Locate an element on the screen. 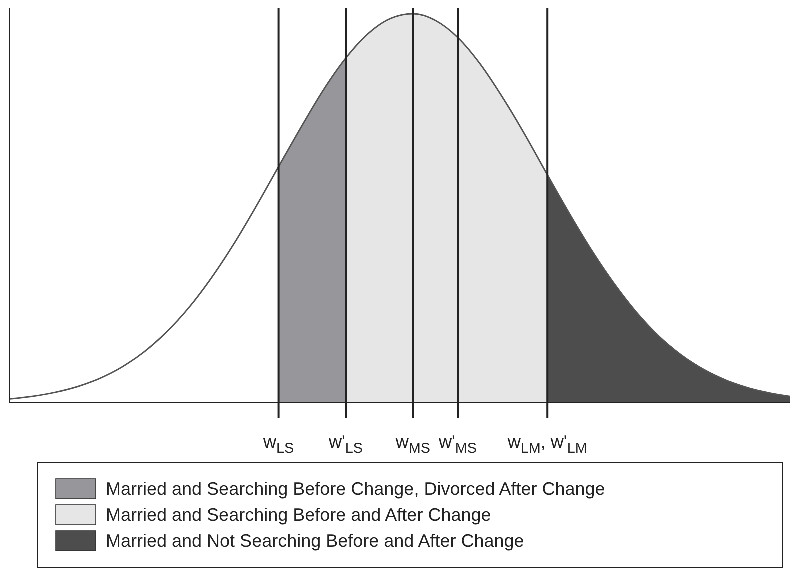 This screenshot has width=798, height=576. x-tick-label: w$_{LM}$, w'$_{LM}$ is located at coordinates (547, 444).